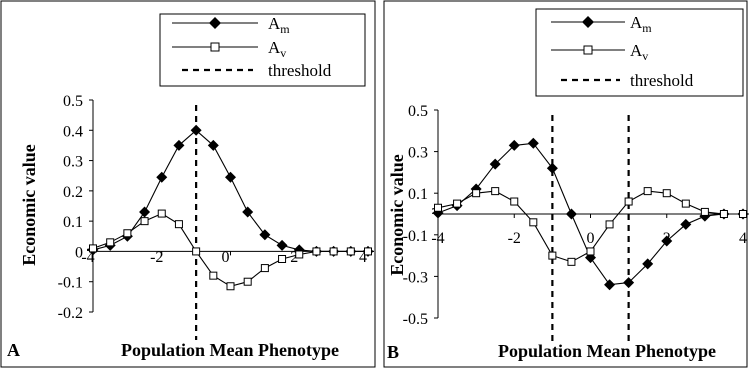  Describe the element at coordinates (590, 226) in the screenshot. I see `series-line-av` at that location.